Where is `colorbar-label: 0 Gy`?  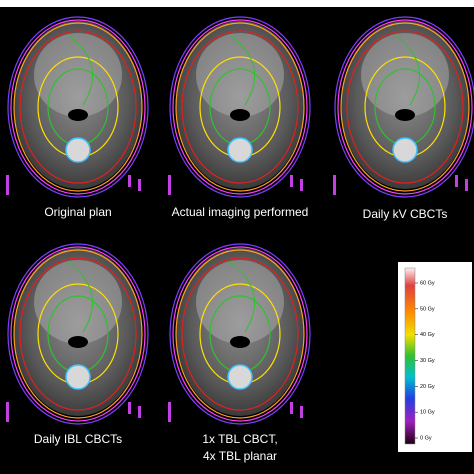
colorbar-label: 0 Gy is located at coordinates (426, 438).